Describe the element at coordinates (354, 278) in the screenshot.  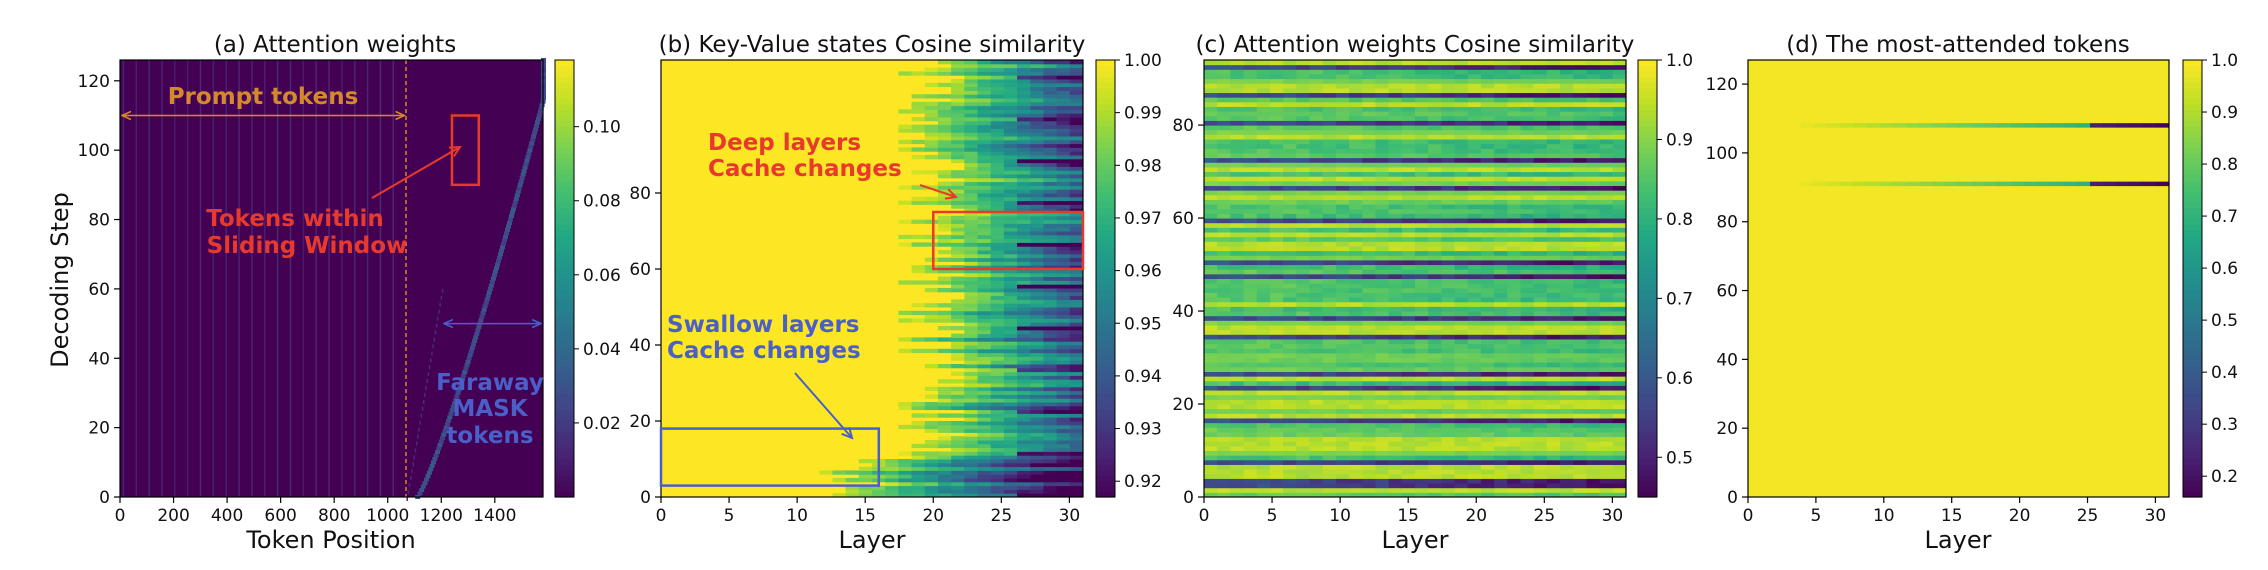
I see `attention-column` at that location.